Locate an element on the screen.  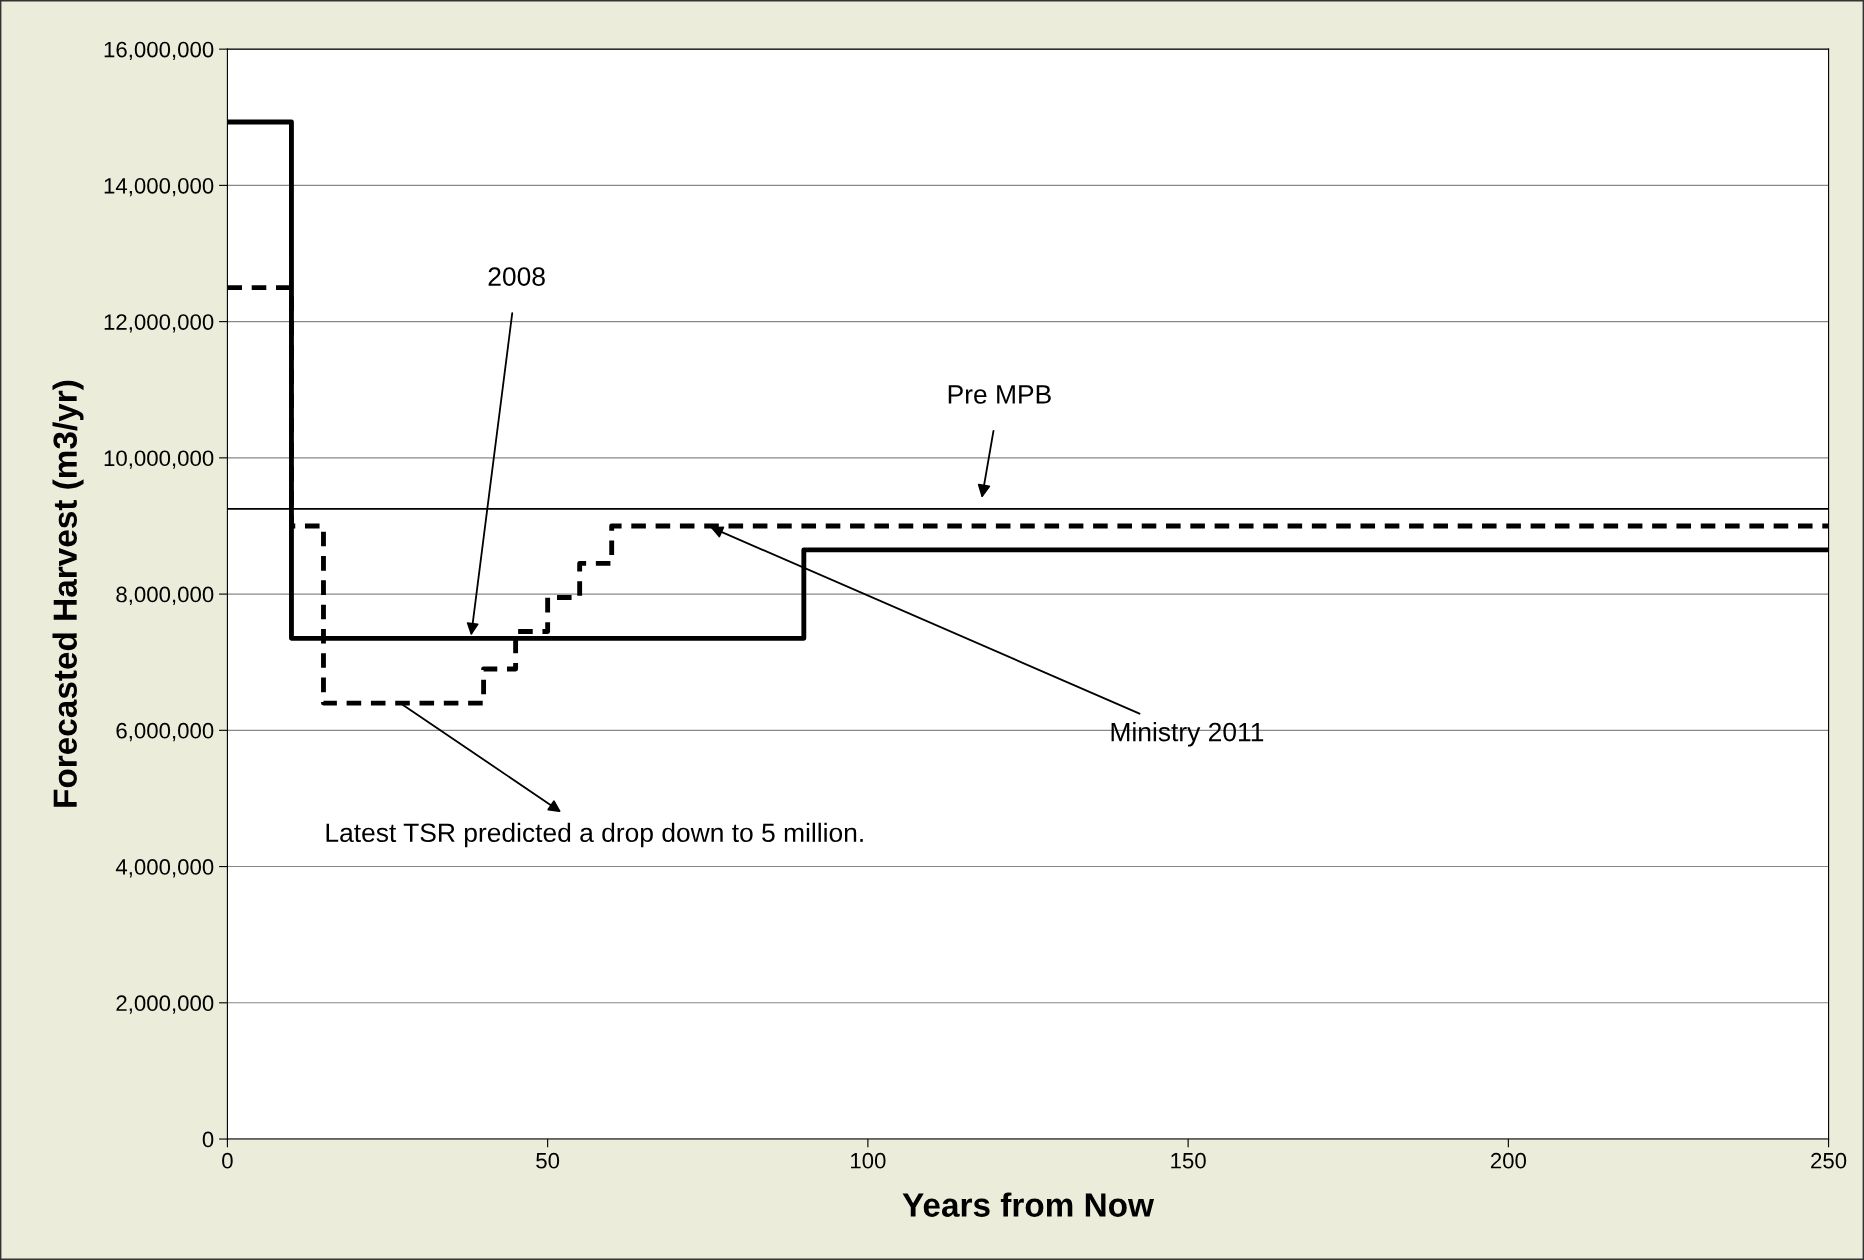
y-tick-label: 16,000,000 is located at coordinates (159, 51).